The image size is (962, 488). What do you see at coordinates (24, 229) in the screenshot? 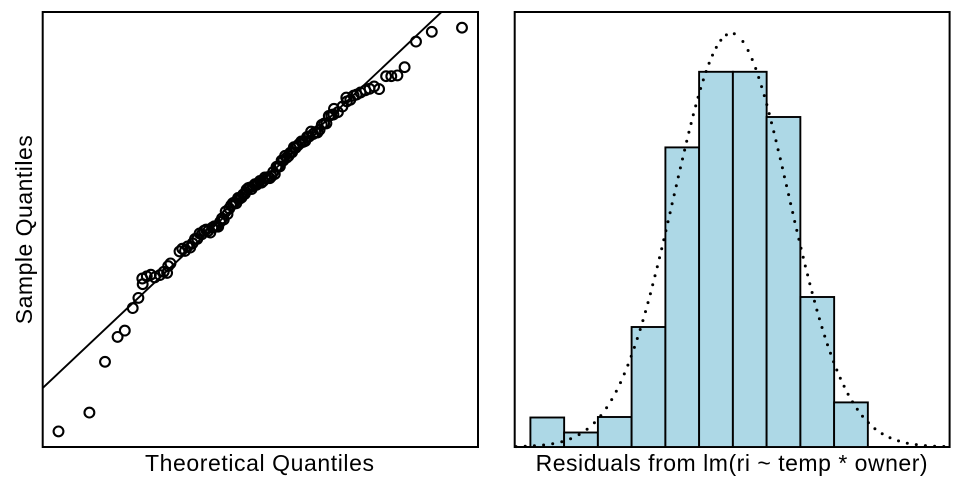
I see `svg-text: Sample Quantiles` at bounding box center [24, 229].